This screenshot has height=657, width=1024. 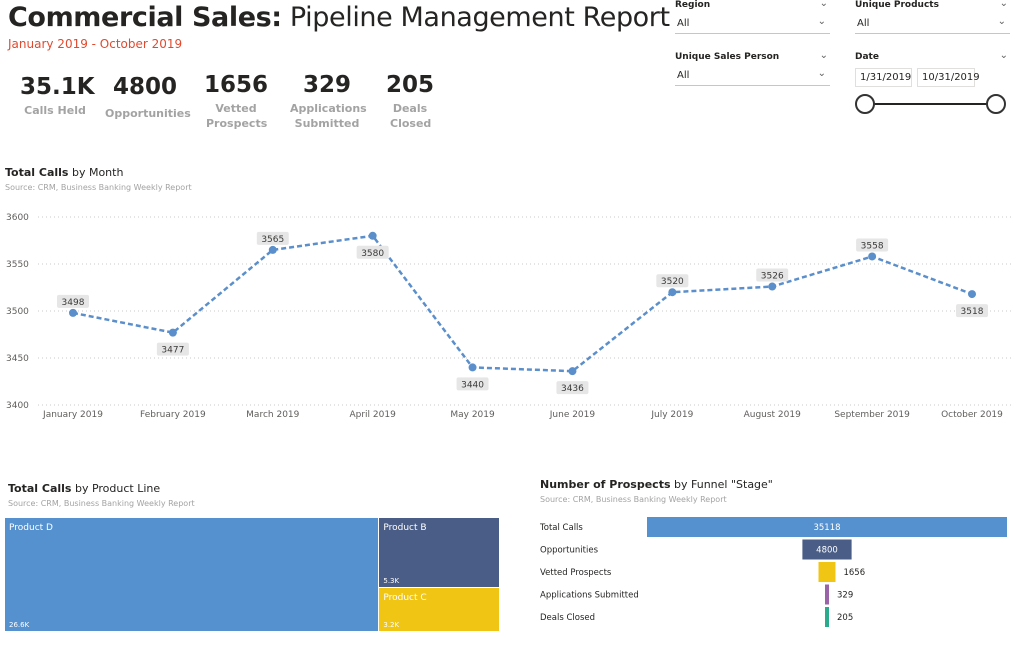 I want to click on x-tick-label: March 2019, so click(x=272, y=415).